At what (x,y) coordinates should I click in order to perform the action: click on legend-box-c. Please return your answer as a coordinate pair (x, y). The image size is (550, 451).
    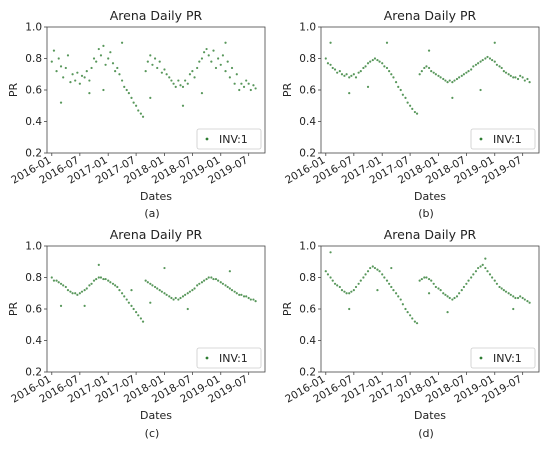
    Looking at the image, I should click on (229, 358).